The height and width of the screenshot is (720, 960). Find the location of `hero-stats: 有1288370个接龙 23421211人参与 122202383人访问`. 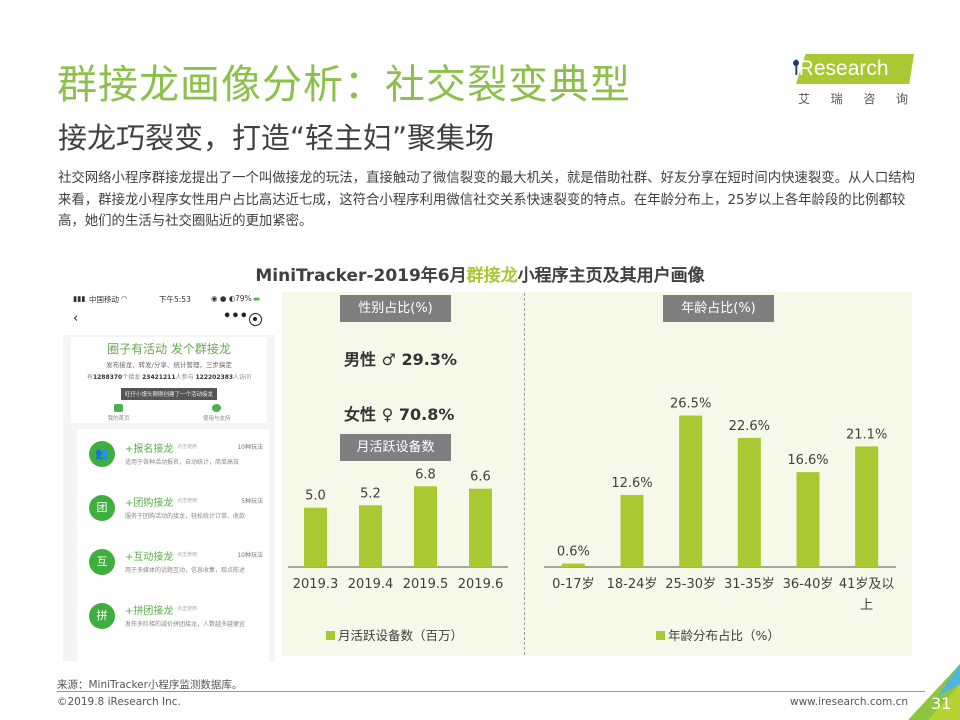

hero-stats: 有1288370个接龙 23421211人参与 122202383人访问 is located at coordinates (169, 376).